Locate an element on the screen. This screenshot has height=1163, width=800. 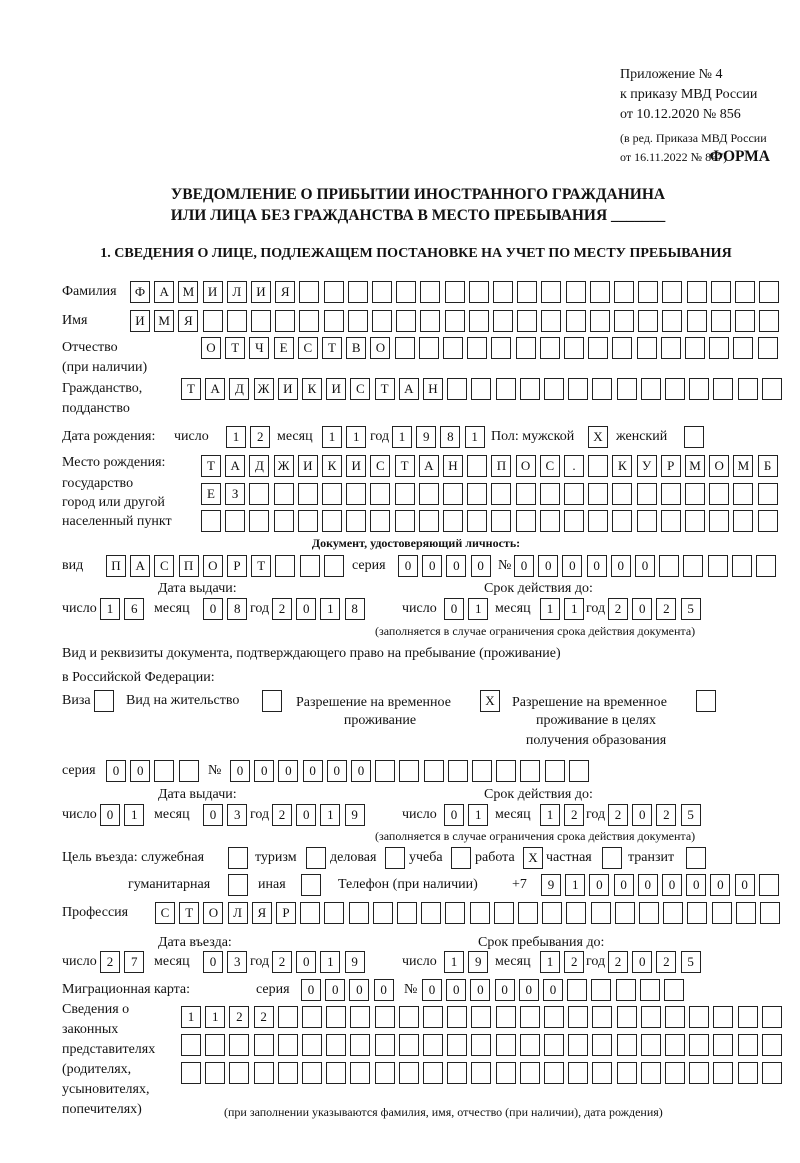
char-box-birthplace-line1: Б is located at coordinates (767, 466).